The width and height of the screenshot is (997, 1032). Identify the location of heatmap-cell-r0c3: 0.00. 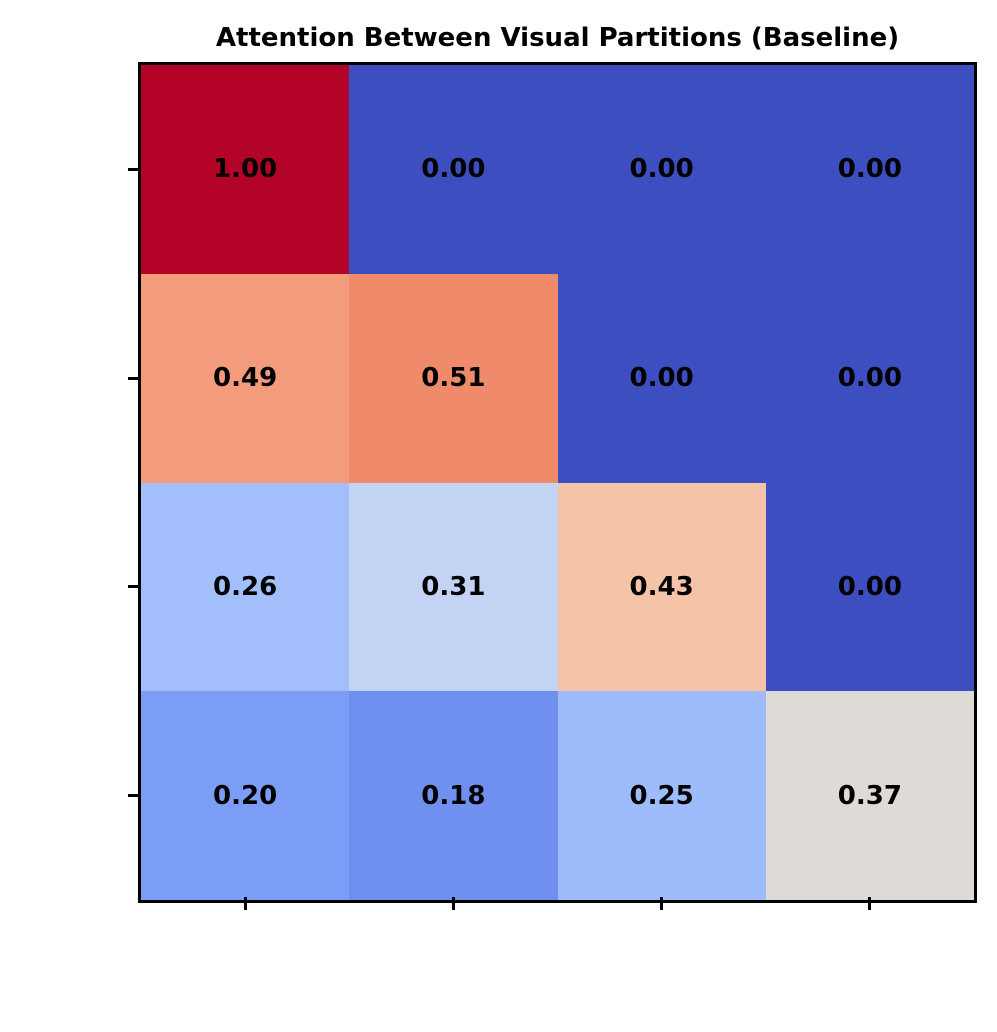
(869, 169).